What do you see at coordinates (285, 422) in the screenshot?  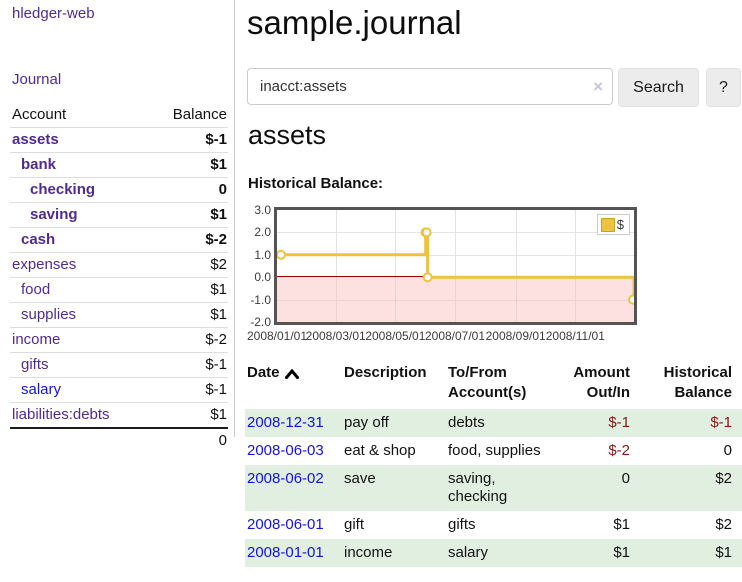 I see `transaction-date-link: 2008-12-31` at bounding box center [285, 422].